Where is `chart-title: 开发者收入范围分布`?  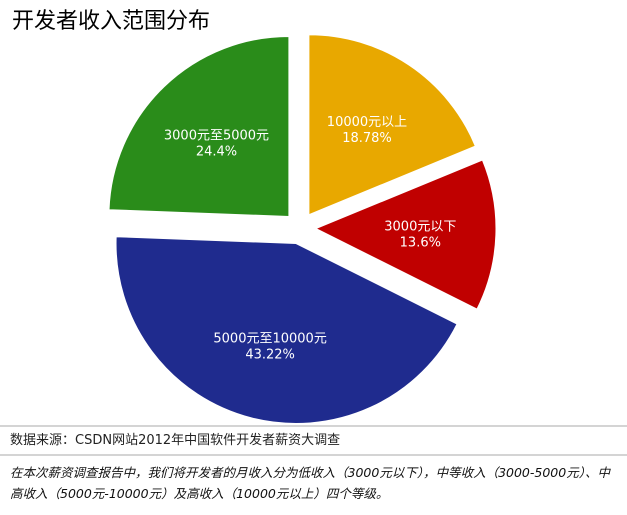
chart-title: 开发者收入范围分布 is located at coordinates (111, 21).